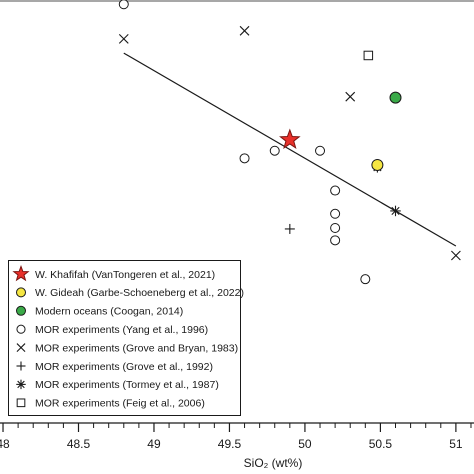 This screenshot has width=474, height=474. I want to click on legend-label: W. Khafifah (VanTongeren et al., 2021), so click(125, 275).